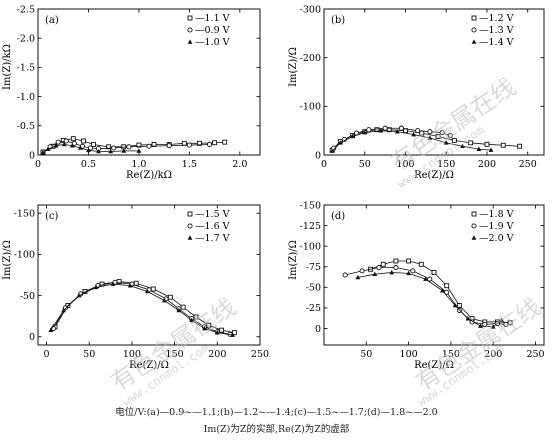 This screenshot has width=553, height=440. What do you see at coordinates (7, 67) in the screenshot?
I see `y-axis-label: Im(Z)/kΩ` at bounding box center [7, 67].